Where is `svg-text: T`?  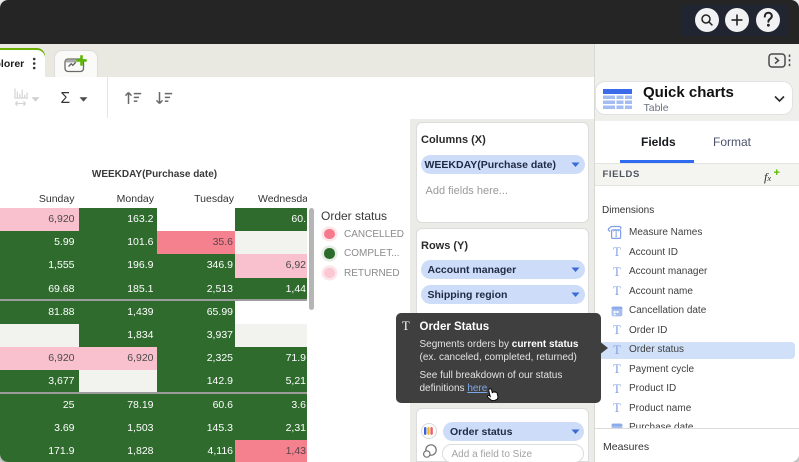 svg-text: T is located at coordinates (616, 235).